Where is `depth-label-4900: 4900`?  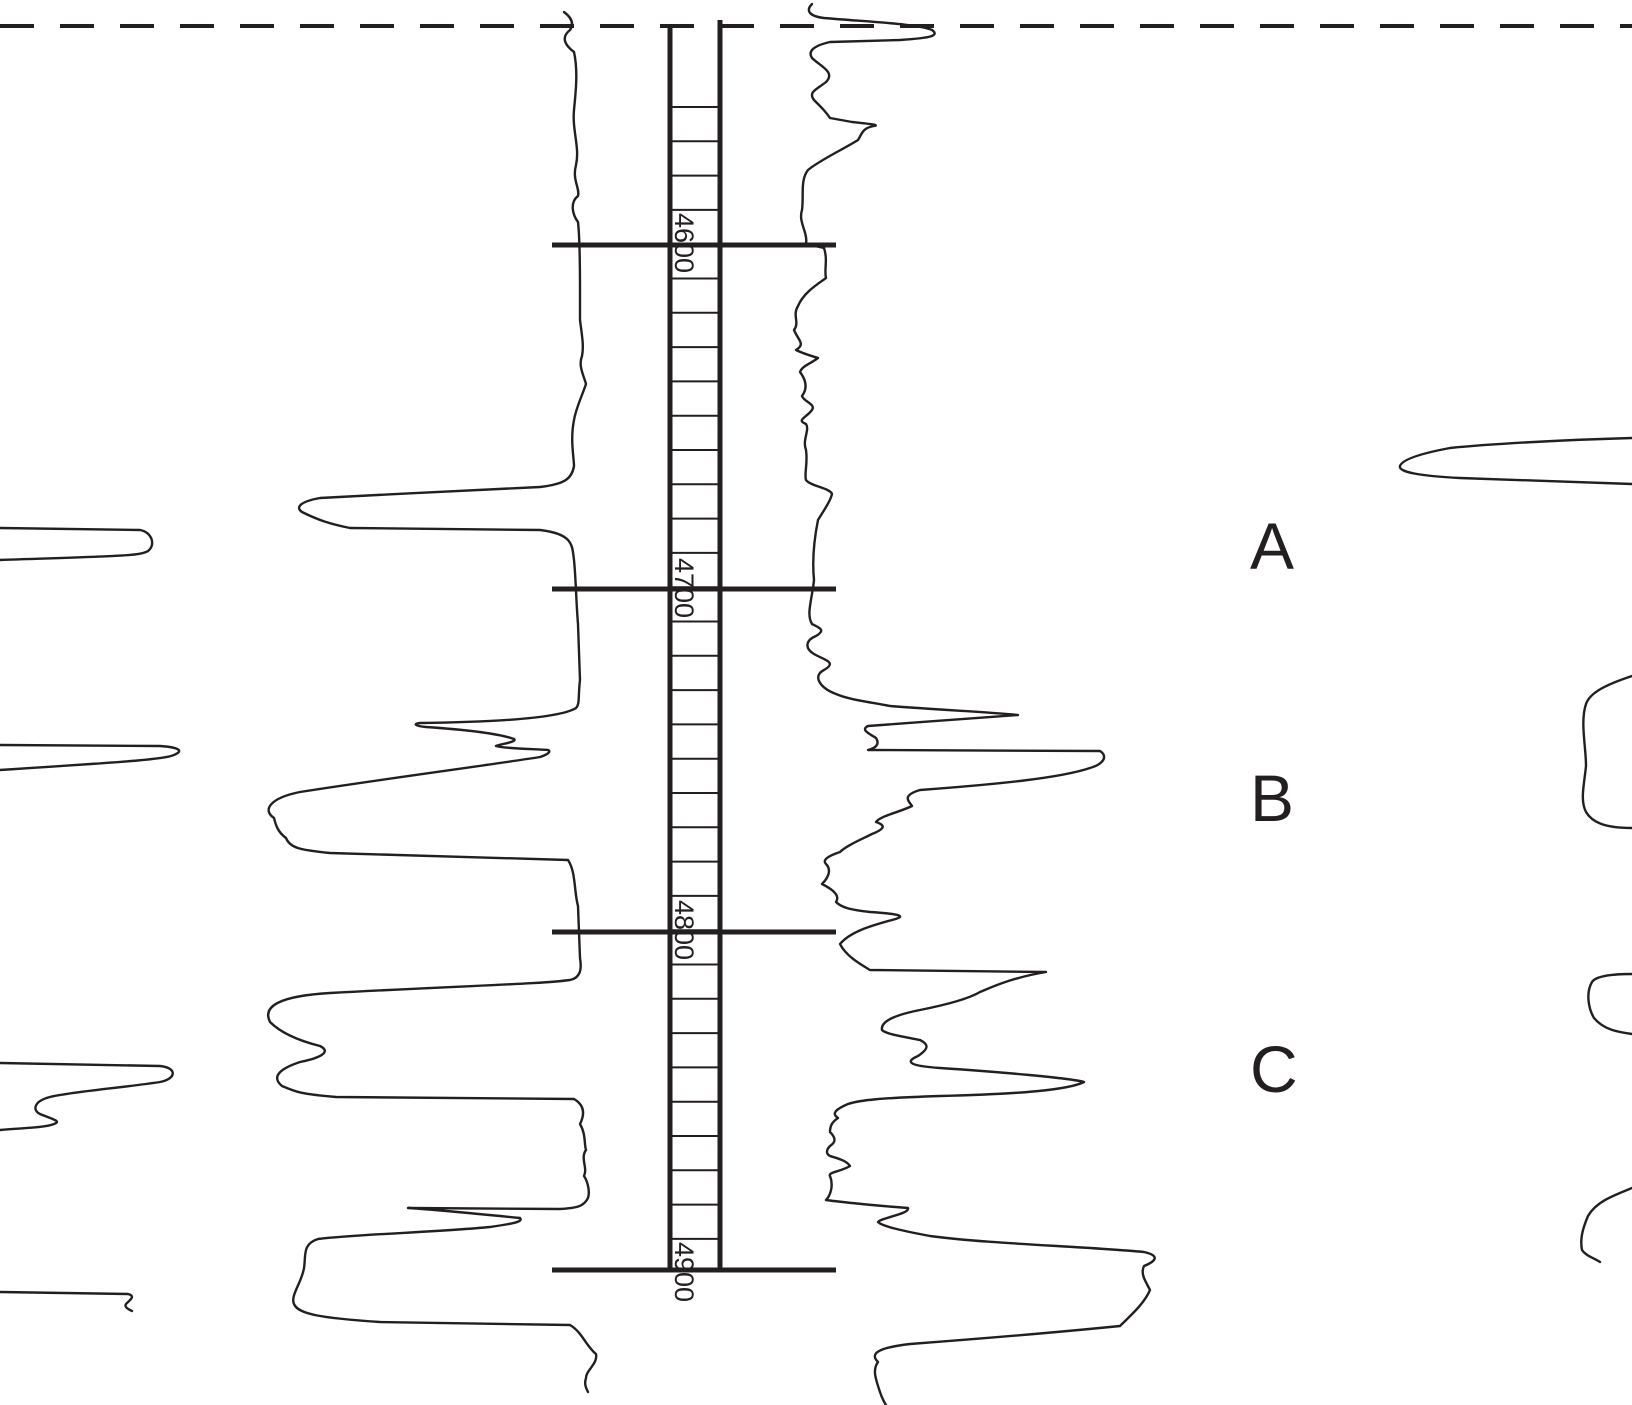 depth-label-4900: 4900 is located at coordinates (684, 1272).